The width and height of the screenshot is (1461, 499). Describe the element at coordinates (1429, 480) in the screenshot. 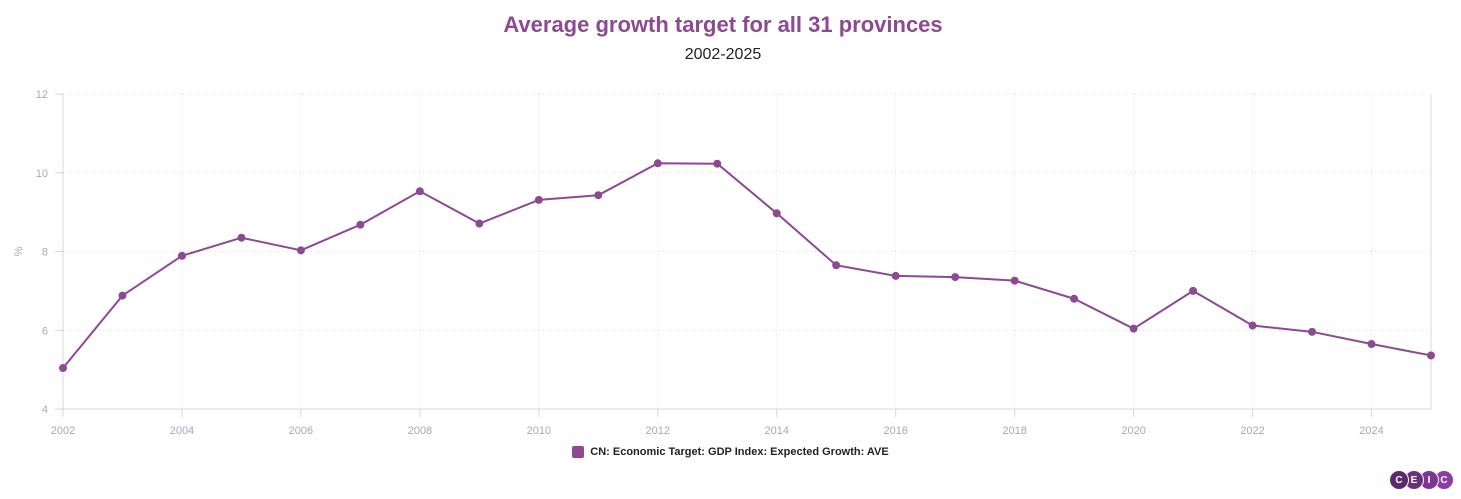

I see `logo-letter: I` at that location.